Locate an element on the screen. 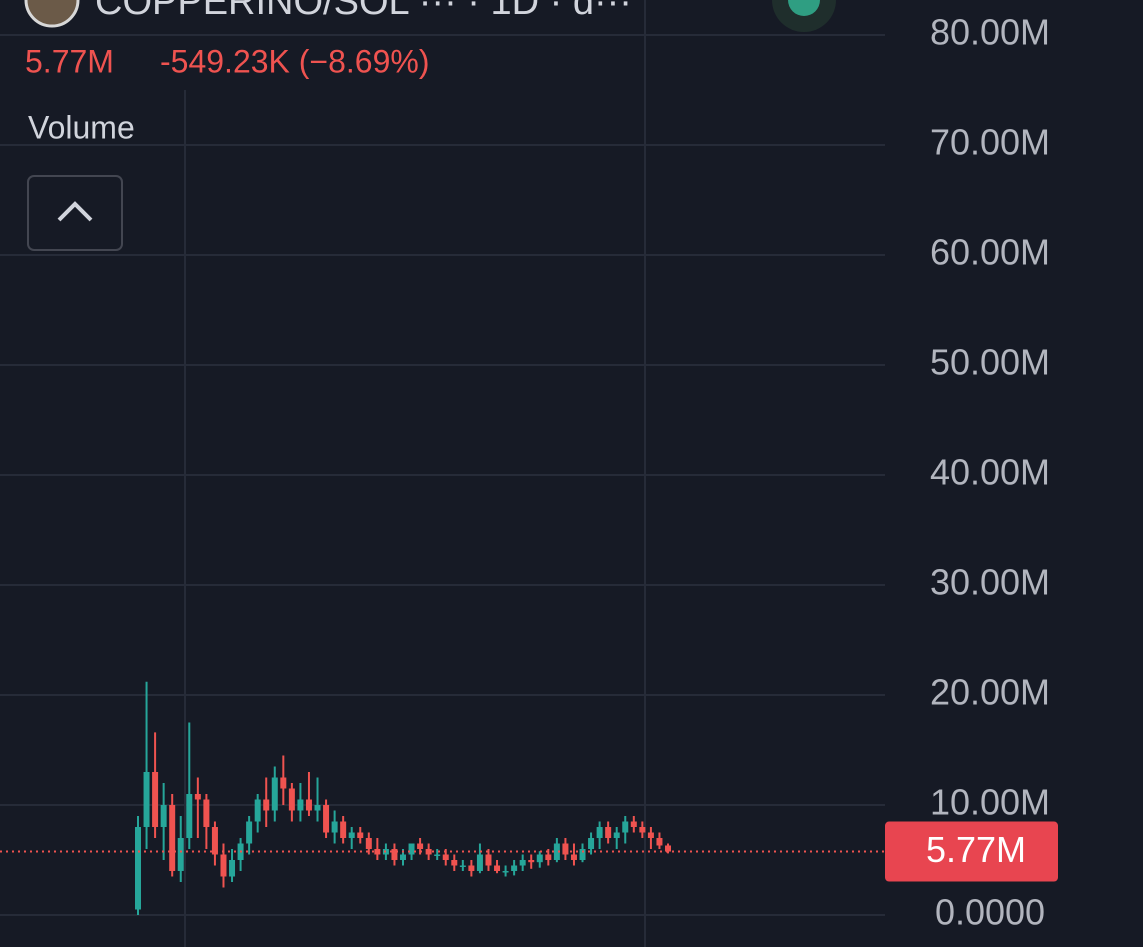  y-tick-label: 50.00M is located at coordinates (990, 362).